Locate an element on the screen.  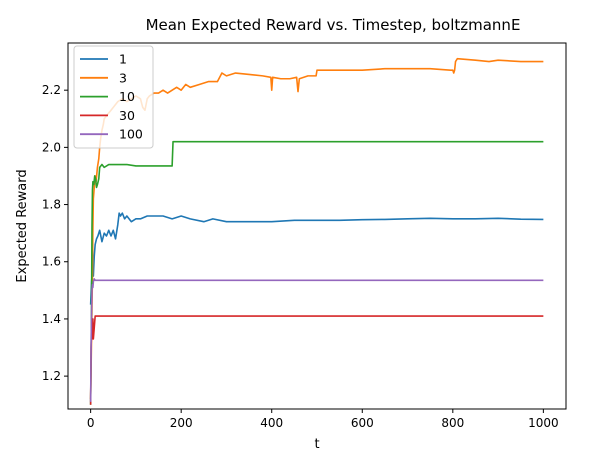
x-axis-ticks: 0 200 400 600 800 1000 is located at coordinates (323, 419).